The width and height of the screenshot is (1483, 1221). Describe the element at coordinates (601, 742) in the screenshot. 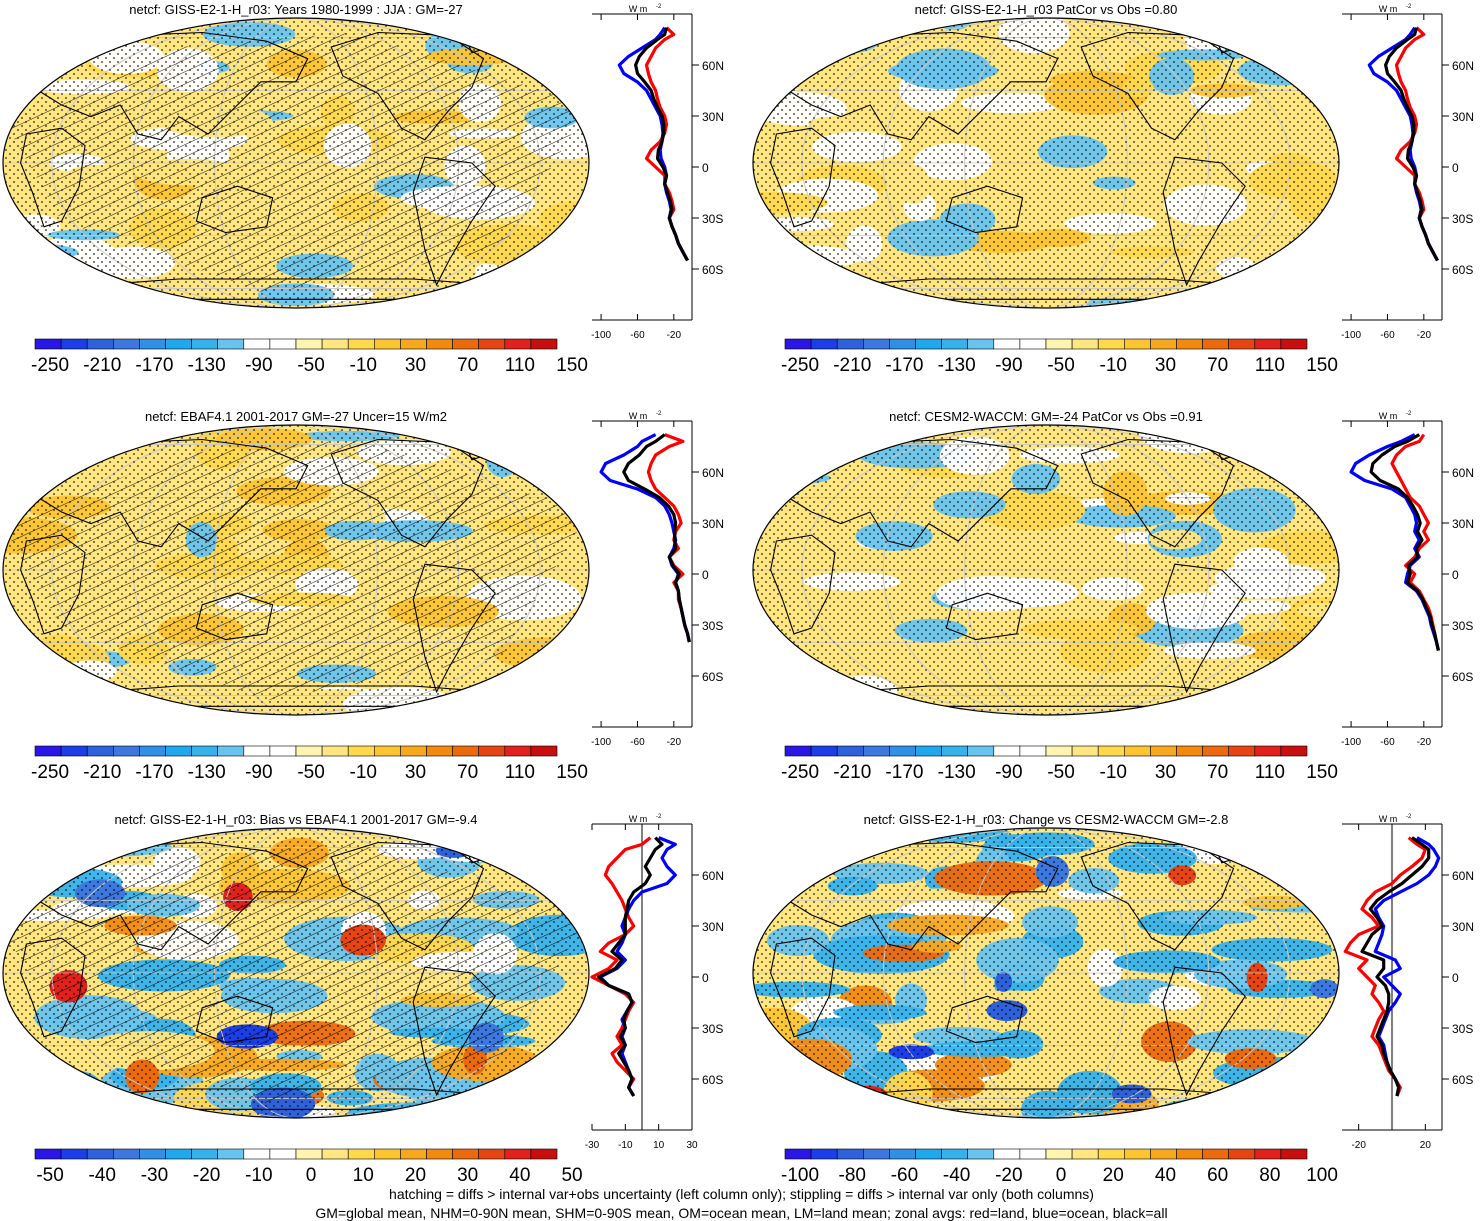

I see `zonal-x-label: -100` at that location.